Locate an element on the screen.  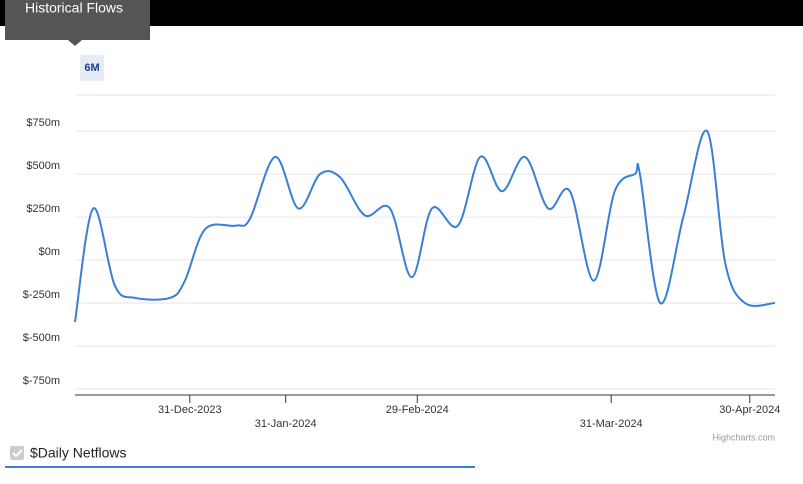
legend-check is located at coordinates (17, 453).